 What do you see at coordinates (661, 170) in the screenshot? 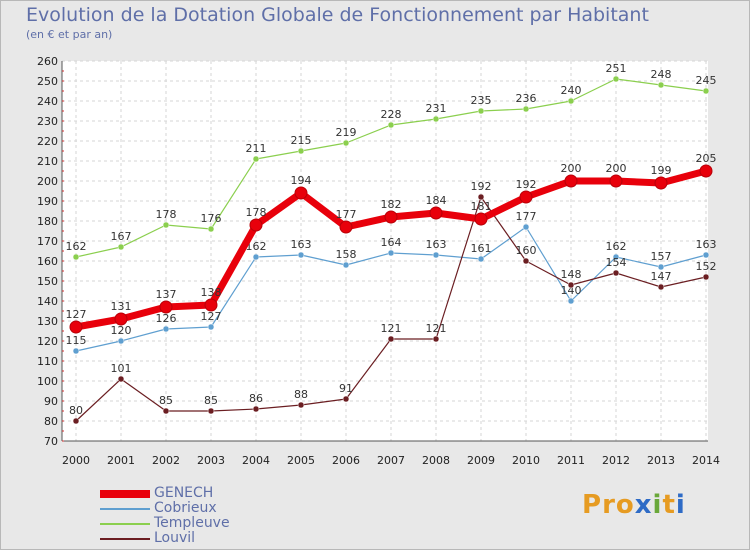
I see `data-label-genech: 199` at bounding box center [661, 170].